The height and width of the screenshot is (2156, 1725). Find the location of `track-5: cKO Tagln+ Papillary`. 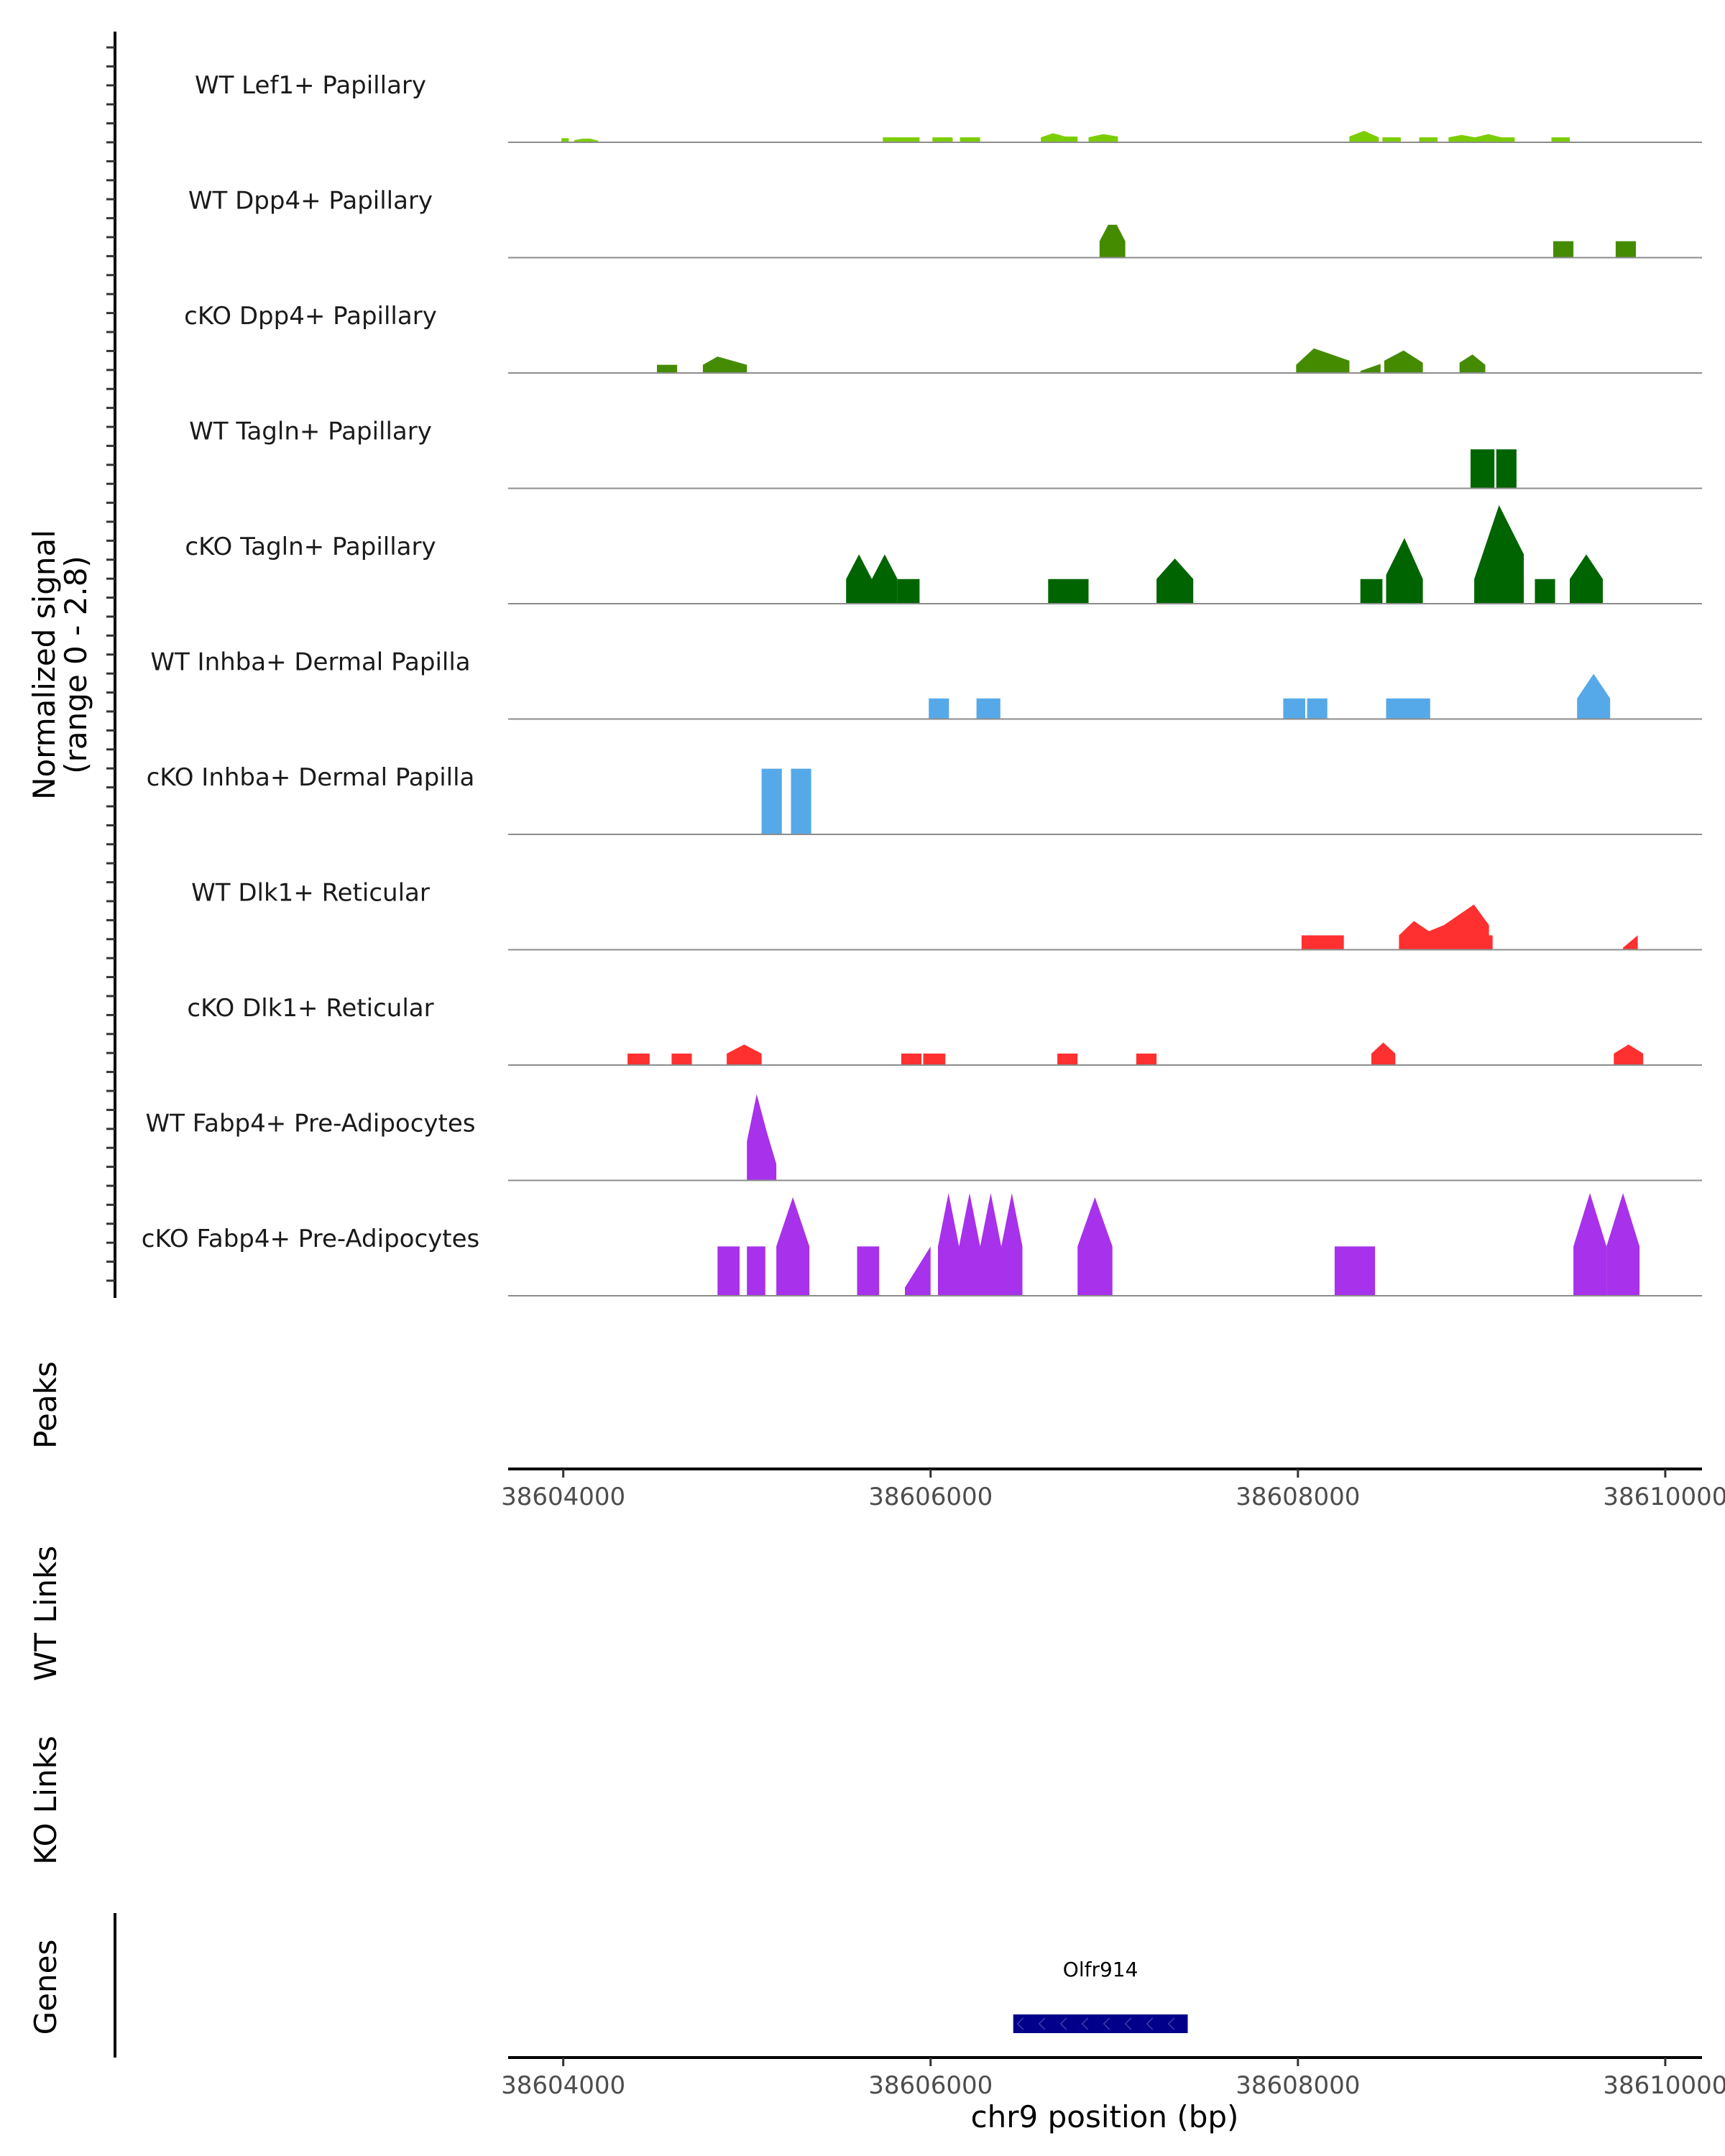

track-5: cKO Tagln+ Papillary is located at coordinates (943, 555).